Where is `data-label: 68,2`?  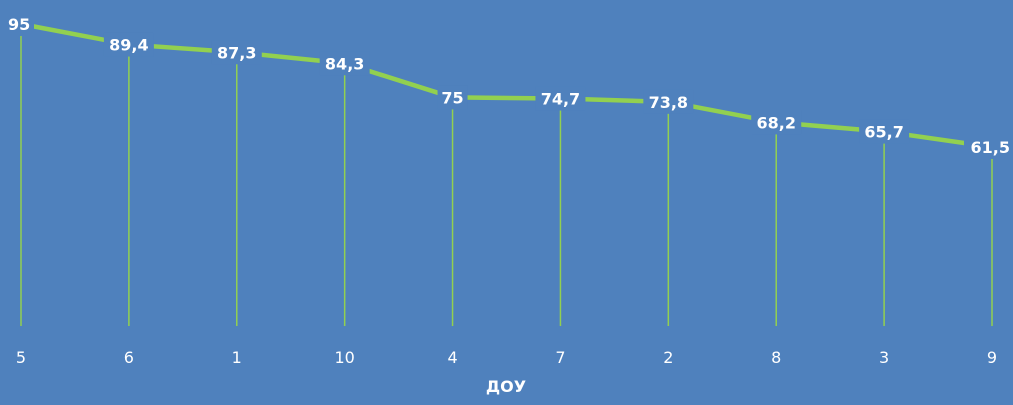
data-label: 68,2 is located at coordinates (776, 122).